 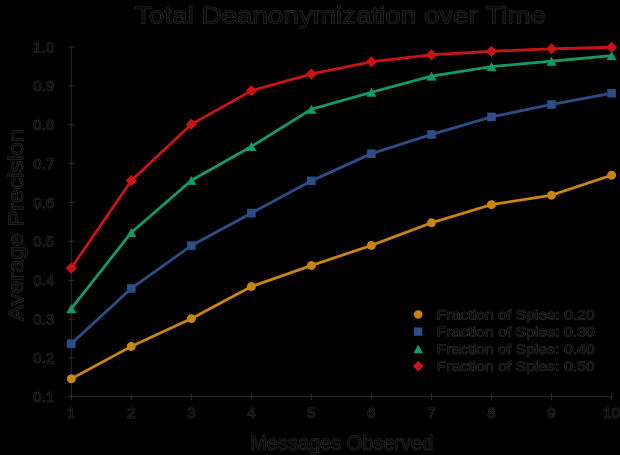 I want to click on svg-text: 2, so click(x=131, y=413).